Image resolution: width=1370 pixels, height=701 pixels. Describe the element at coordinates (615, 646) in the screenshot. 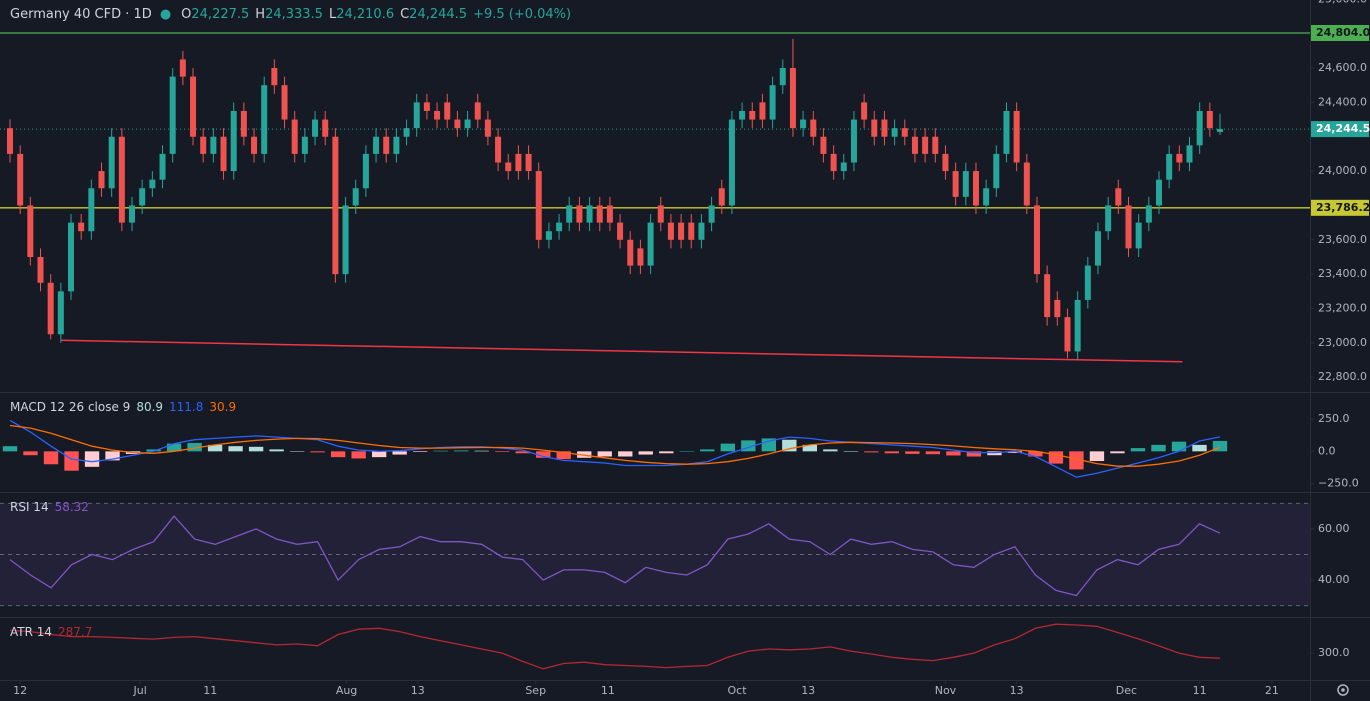

I see `indicator-line` at that location.